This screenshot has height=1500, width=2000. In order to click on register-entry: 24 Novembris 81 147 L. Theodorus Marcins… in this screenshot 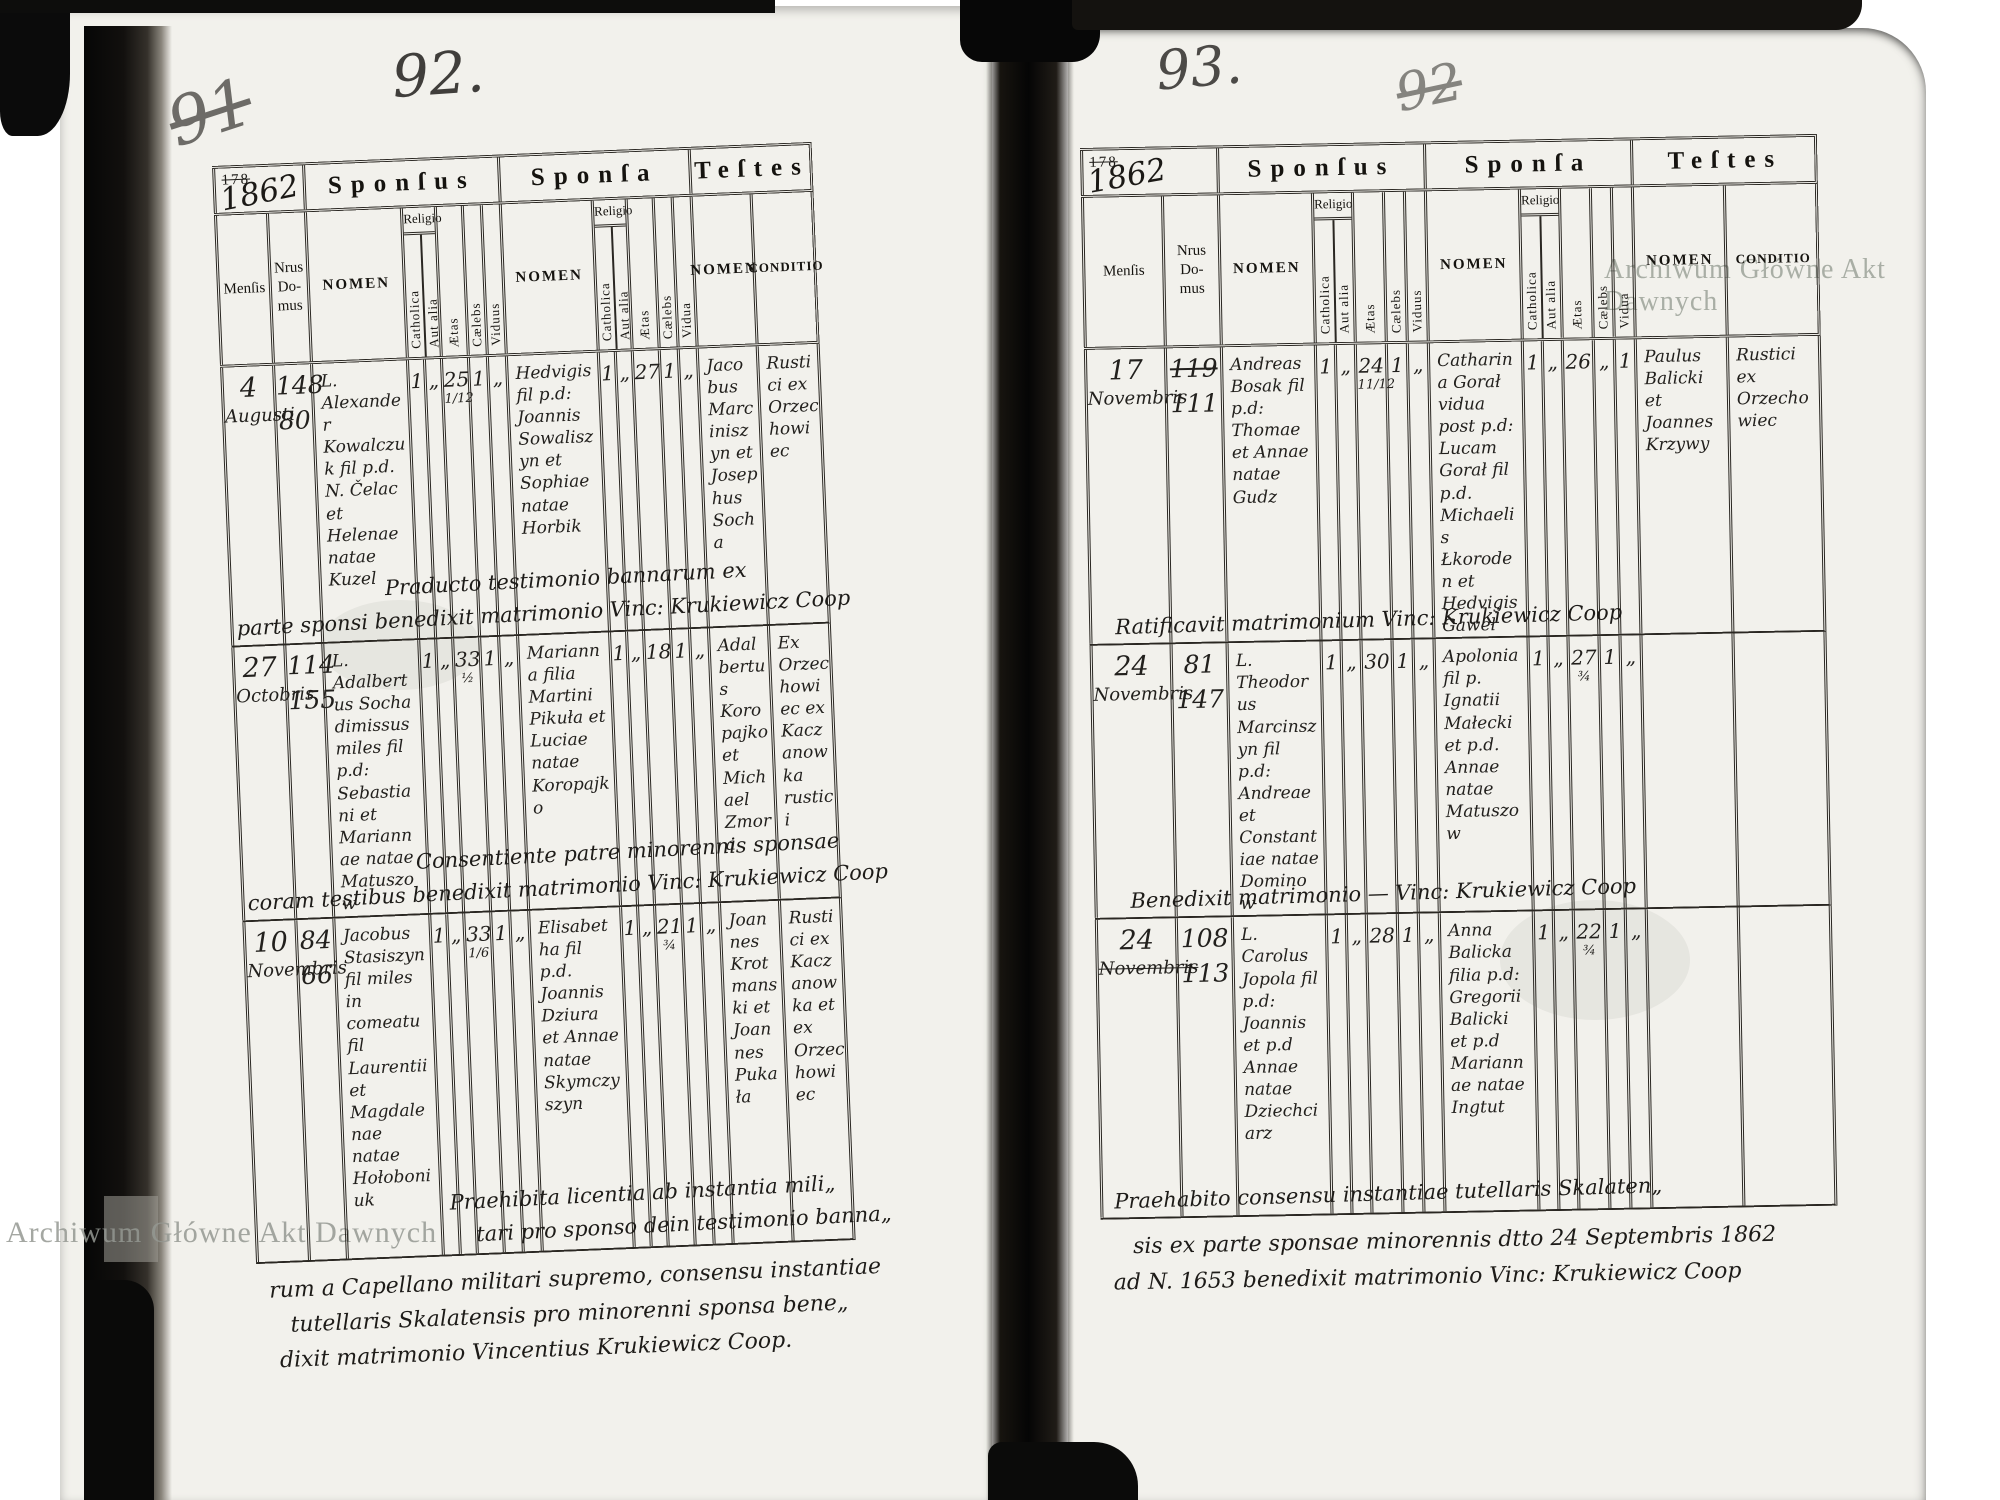, I will do `click(1460, 776)`.